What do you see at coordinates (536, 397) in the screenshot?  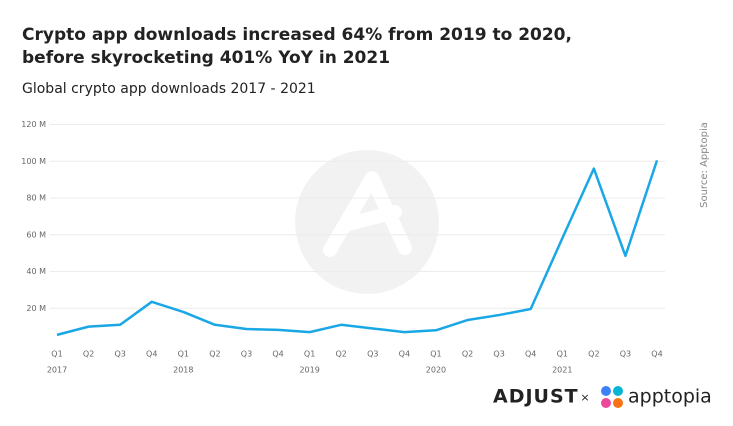 I see `brand-logo: ADJUST` at bounding box center [536, 397].